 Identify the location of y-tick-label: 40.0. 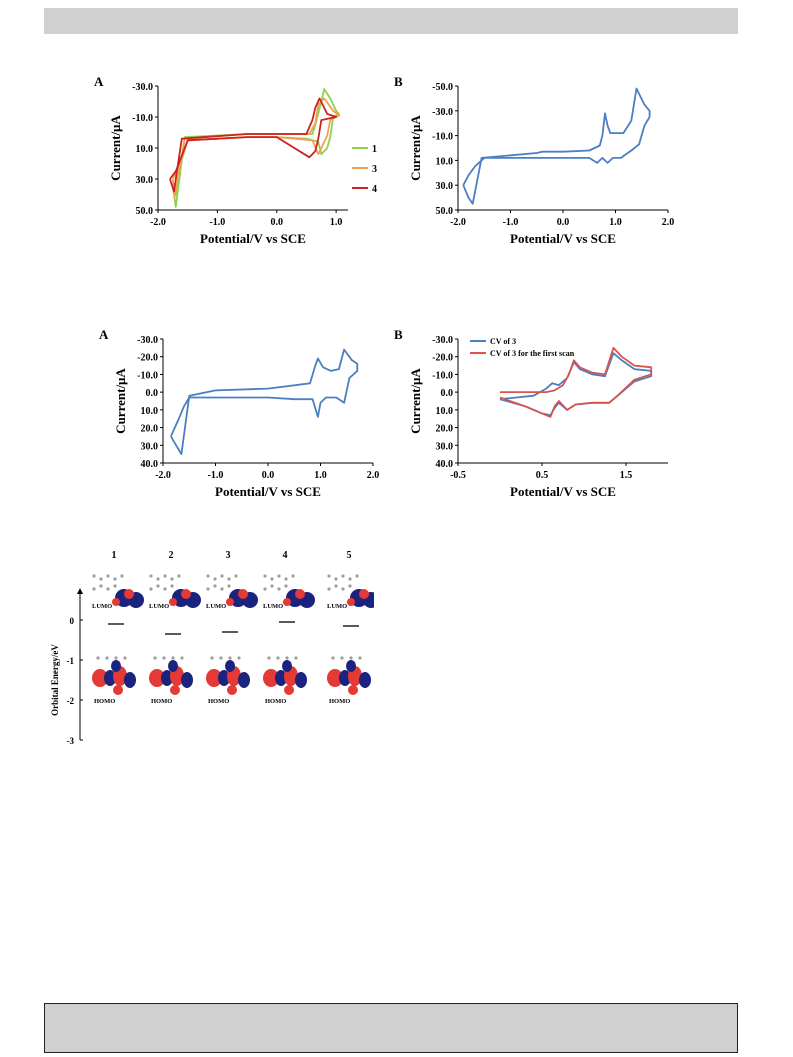
(445, 464).